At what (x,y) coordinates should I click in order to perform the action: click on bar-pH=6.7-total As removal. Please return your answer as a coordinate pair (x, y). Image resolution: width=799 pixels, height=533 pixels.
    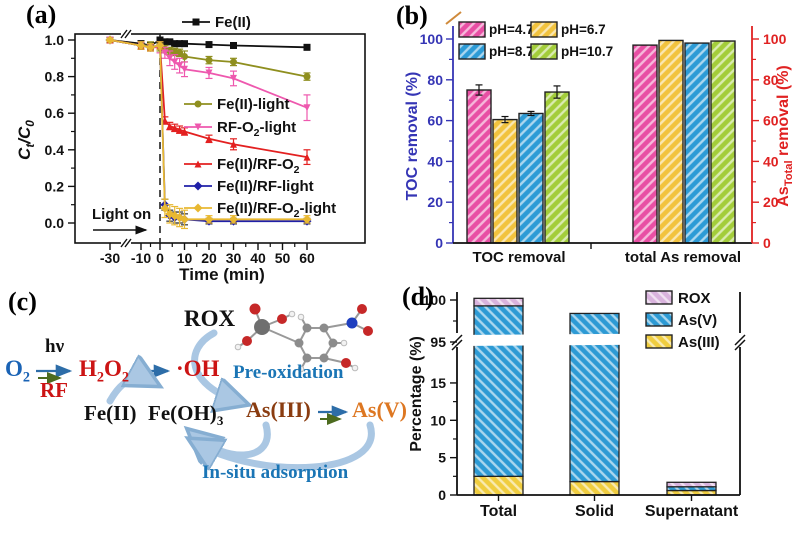
    Looking at the image, I should click on (671, 141).